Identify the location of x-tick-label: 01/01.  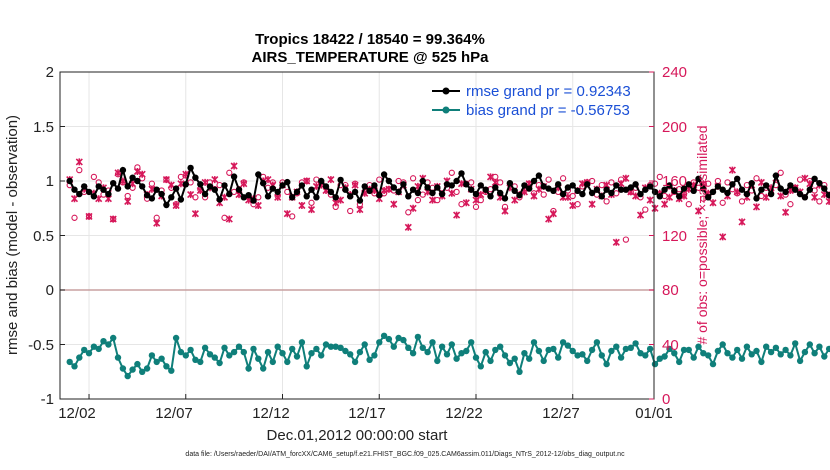
(654, 413).